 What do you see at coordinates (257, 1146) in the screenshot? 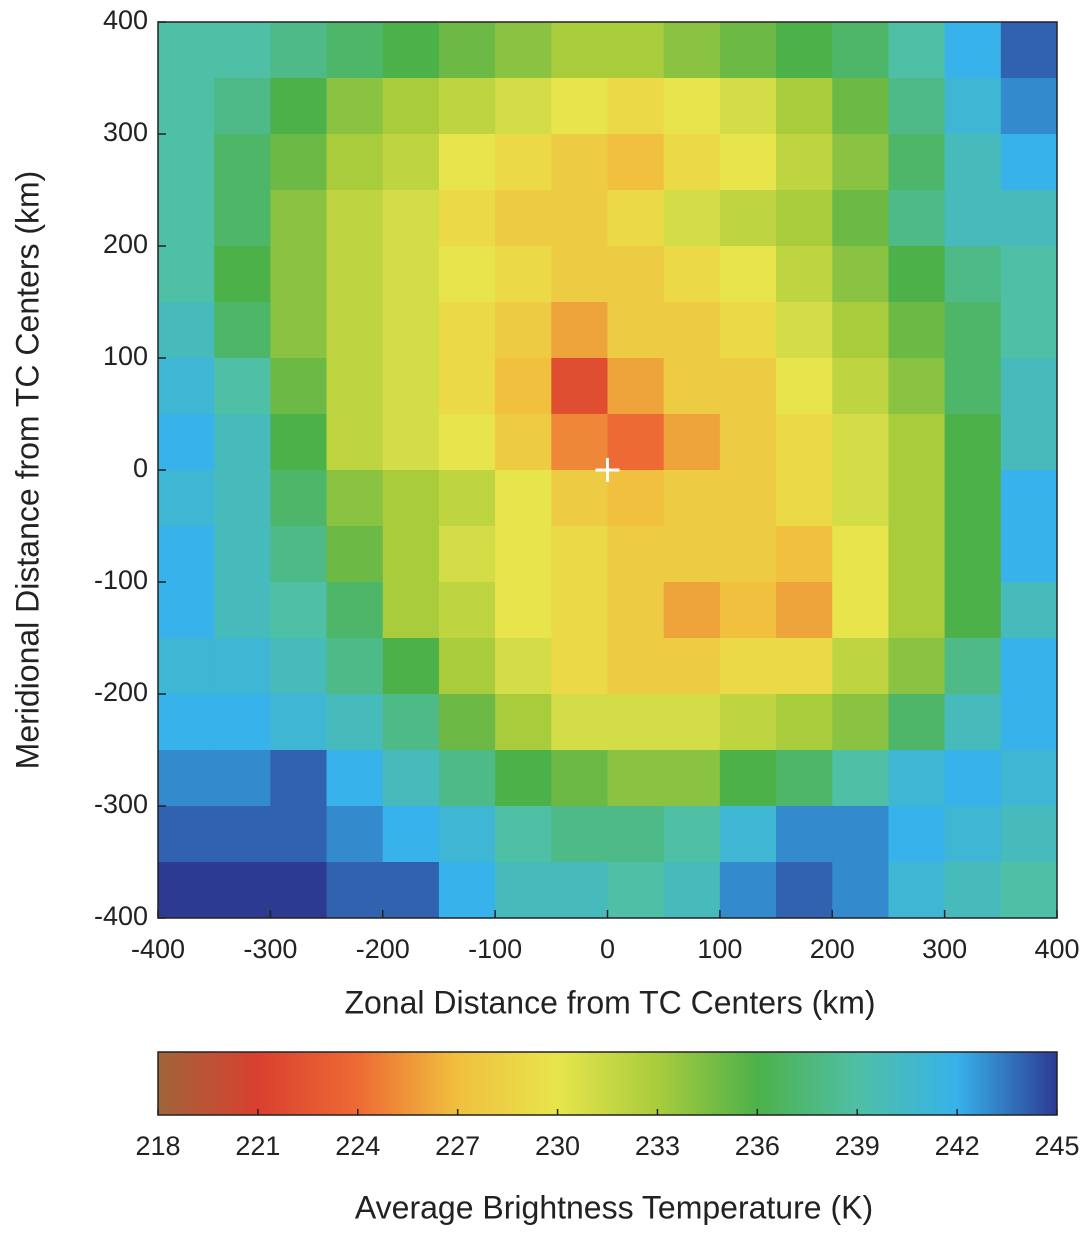
I see `colorbar-tick-label: 221` at bounding box center [257, 1146].